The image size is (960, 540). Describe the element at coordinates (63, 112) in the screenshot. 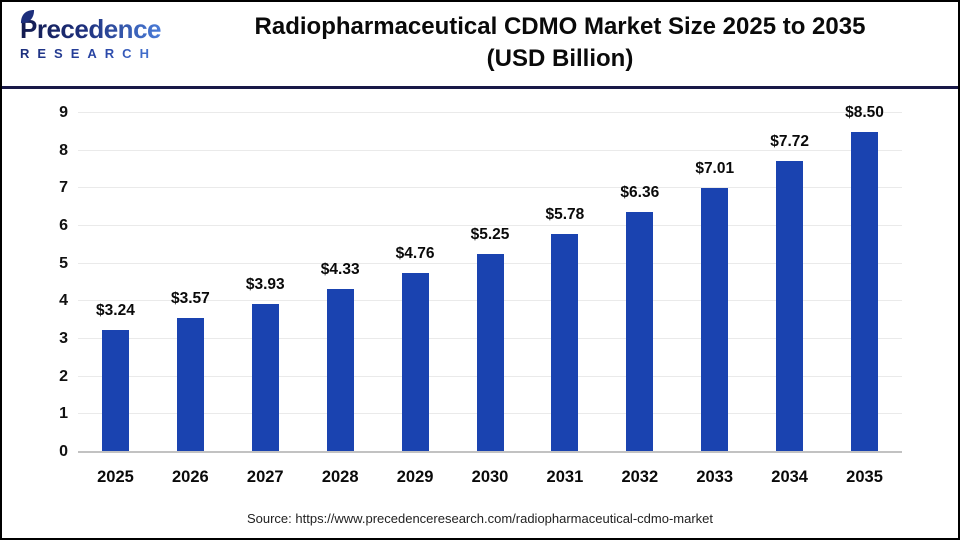

I see `y-axis-label: 9` at that location.